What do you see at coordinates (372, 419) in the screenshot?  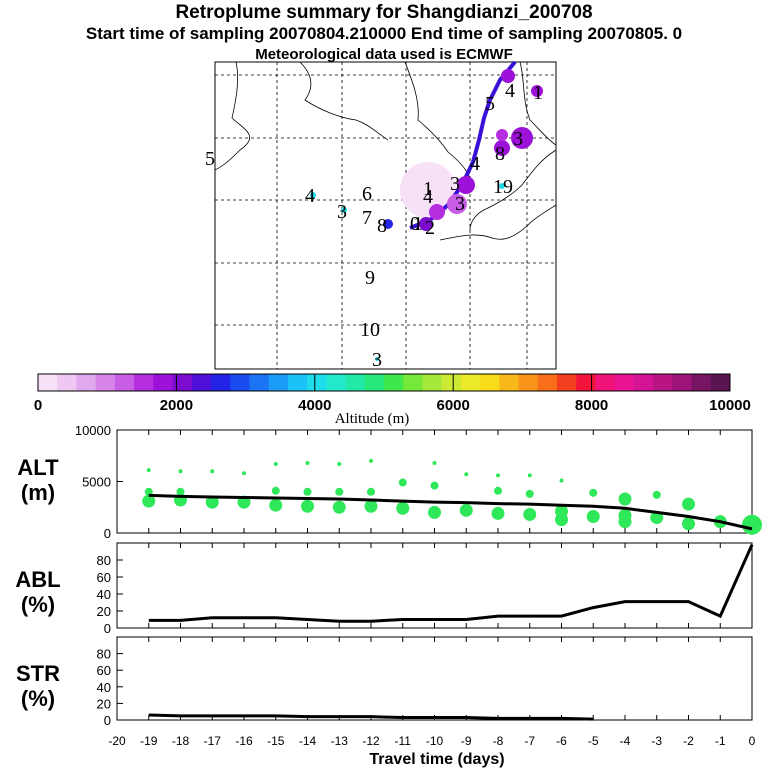 I see `colorbar-title: Altitude (m)` at bounding box center [372, 419].